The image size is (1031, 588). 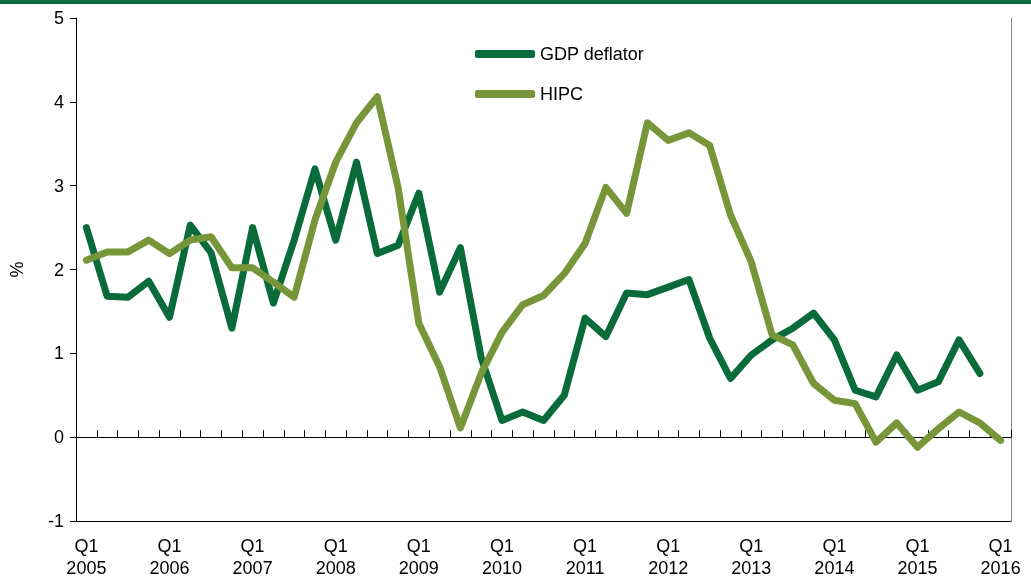 I want to click on legend-label: GDP deflator, so click(x=592, y=54).